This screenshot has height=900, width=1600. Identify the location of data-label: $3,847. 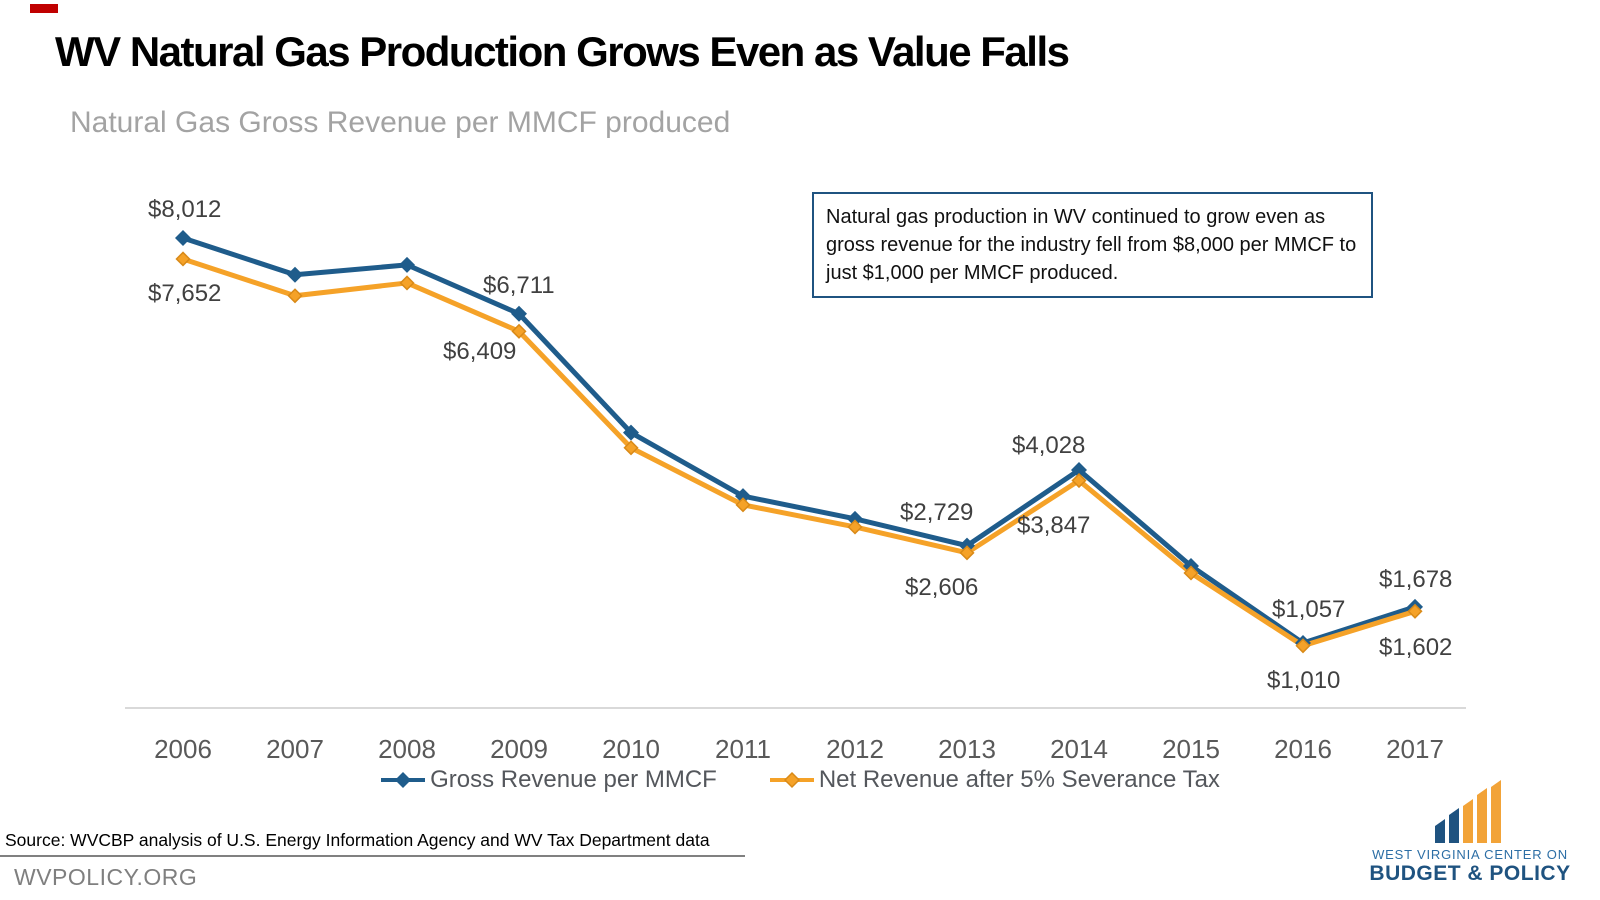
(1054, 525).